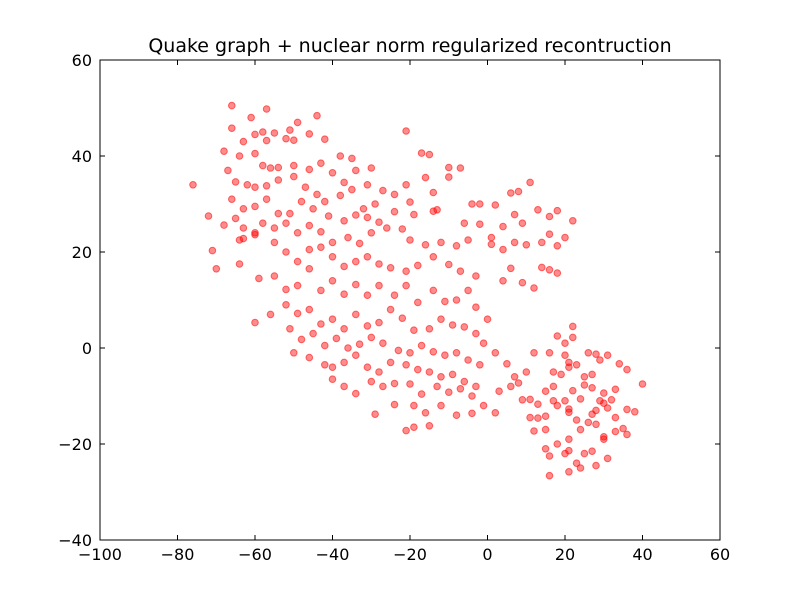  Describe the element at coordinates (178, 554) in the screenshot. I see `x-tick-label: −80` at that location.